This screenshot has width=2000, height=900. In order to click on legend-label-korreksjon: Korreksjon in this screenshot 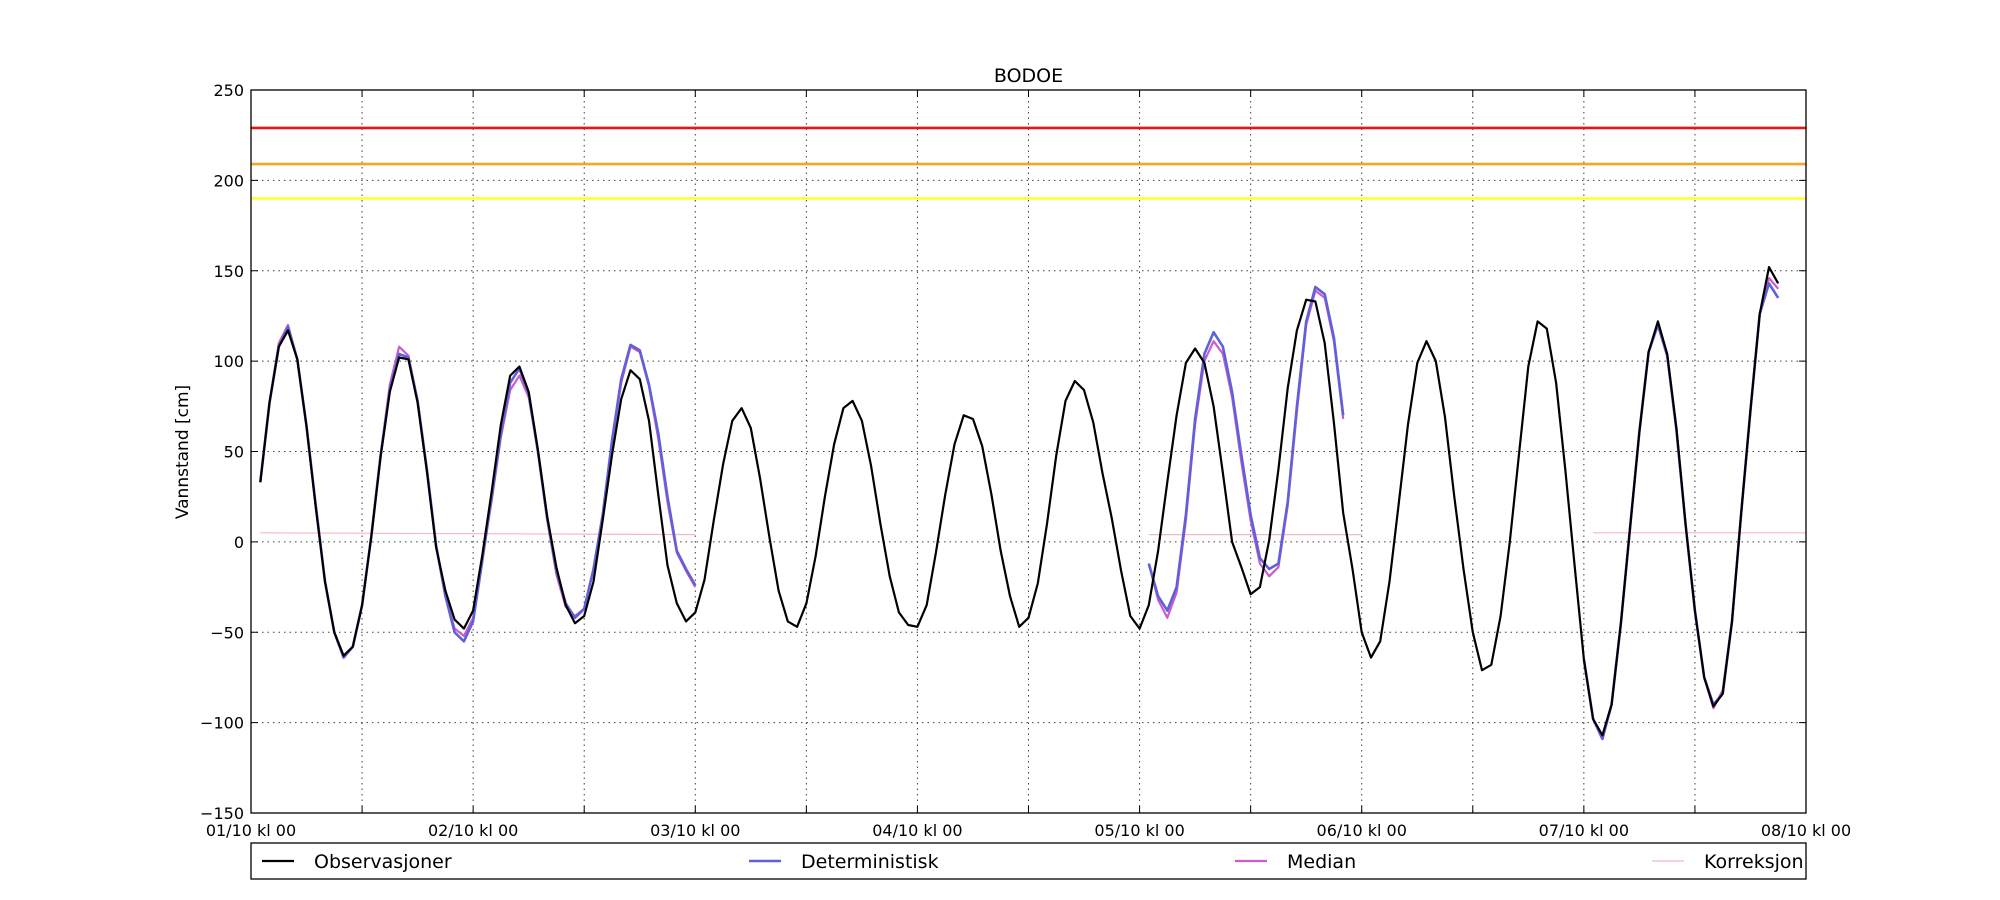, I will do `click(1754, 862)`.